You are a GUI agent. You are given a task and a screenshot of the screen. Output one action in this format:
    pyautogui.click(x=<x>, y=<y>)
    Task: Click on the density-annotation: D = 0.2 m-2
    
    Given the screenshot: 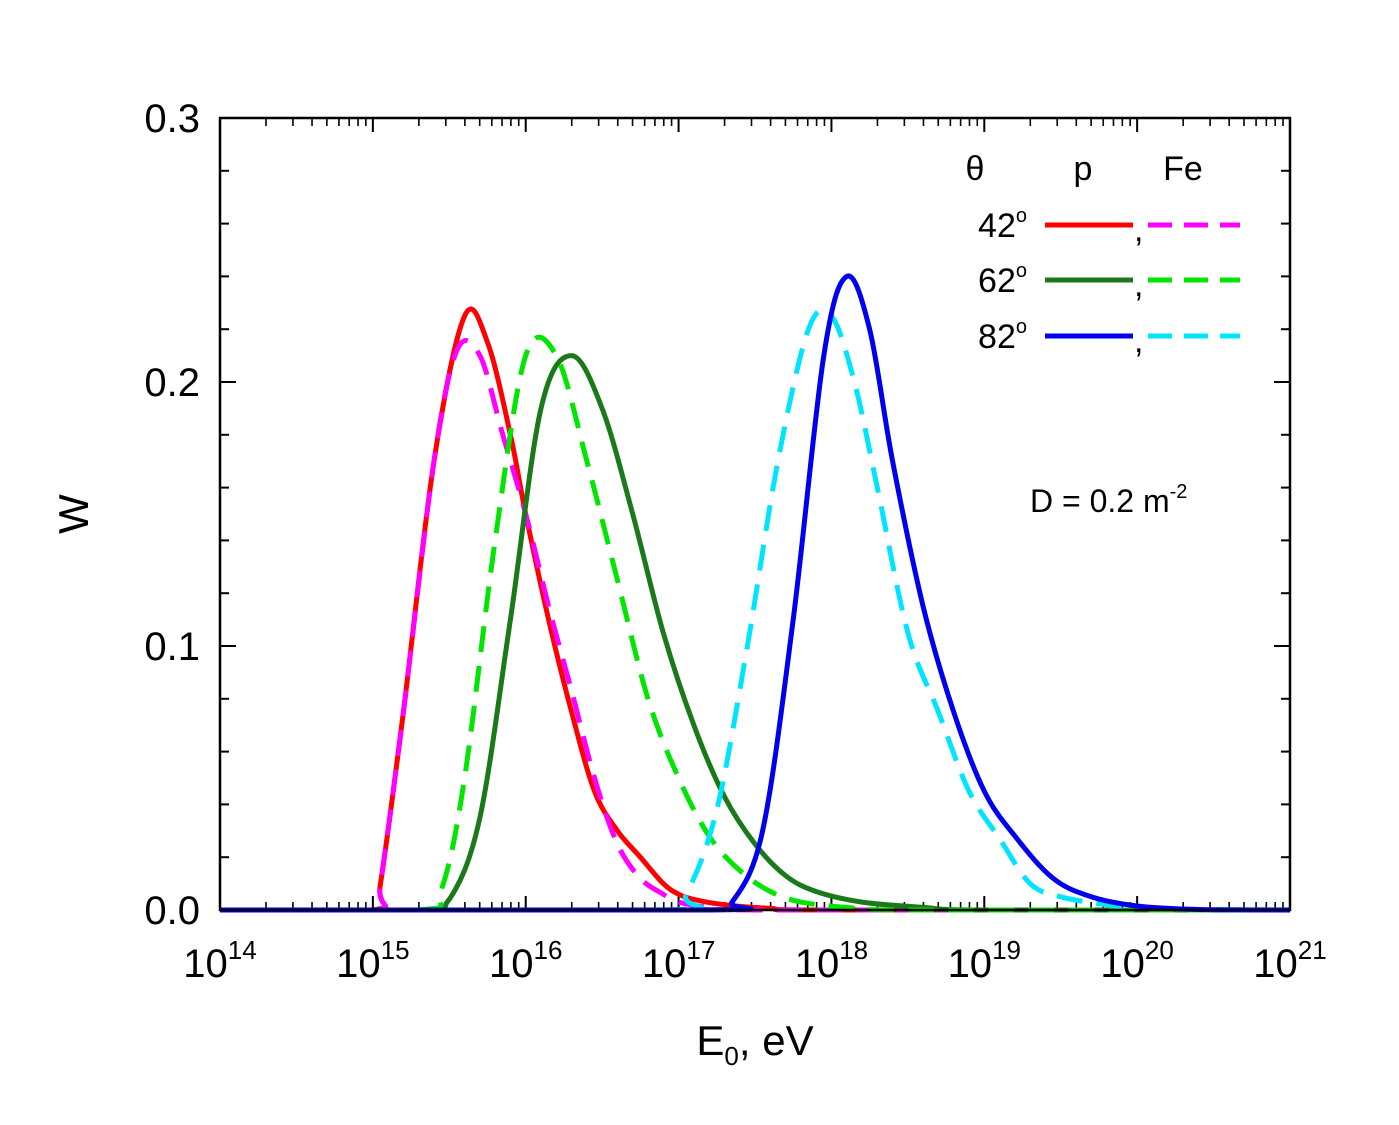 What is the action you would take?
    pyautogui.click(x=1108, y=500)
    